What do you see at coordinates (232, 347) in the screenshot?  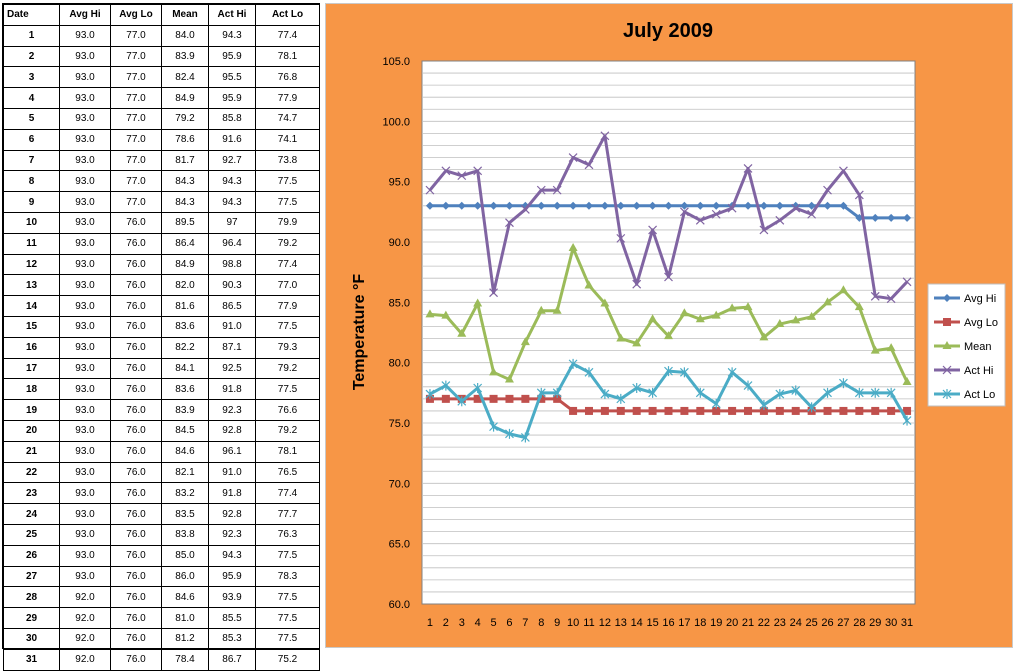 I see `table-cell: 87.1` at bounding box center [232, 347].